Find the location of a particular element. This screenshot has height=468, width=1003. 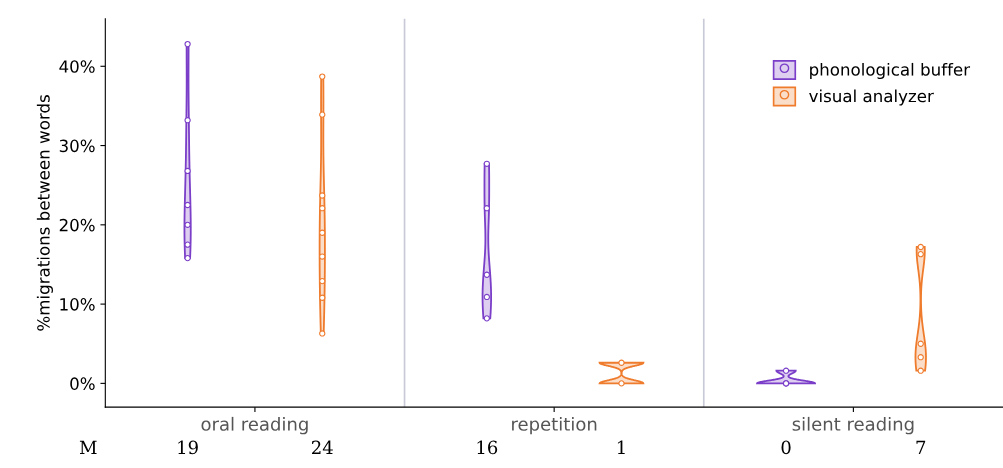

y-tick-label: 0% is located at coordinates (82, 383).